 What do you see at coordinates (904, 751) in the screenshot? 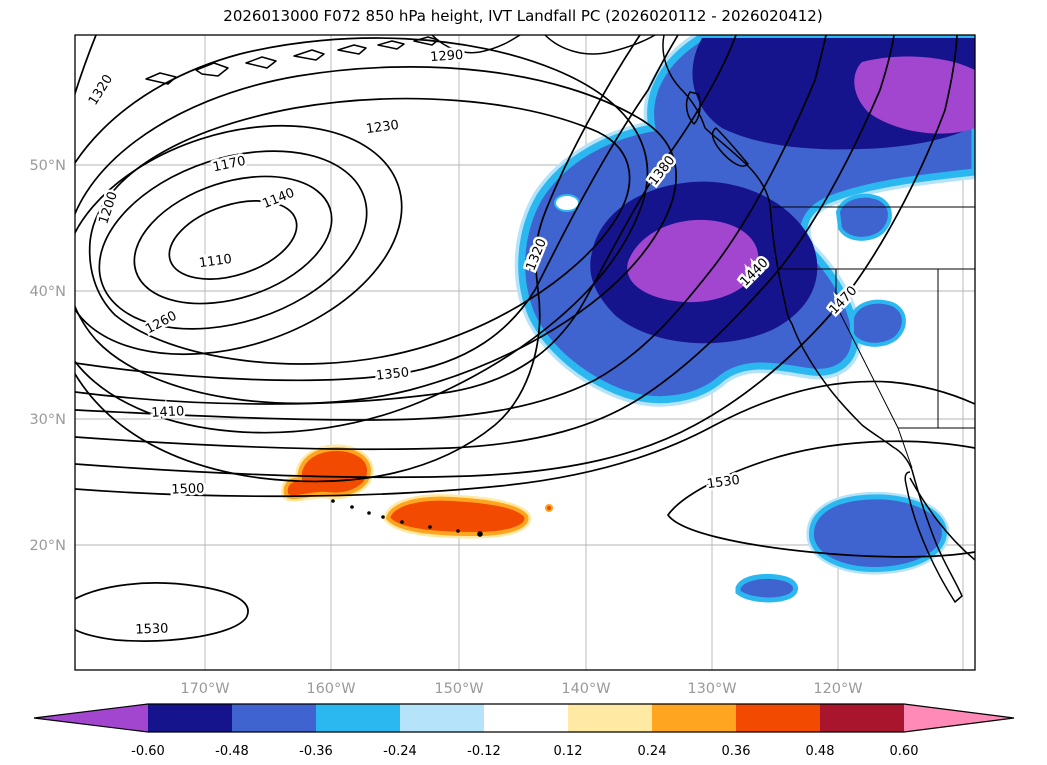
I see `colorbar-tick-label: 0.60` at bounding box center [904, 751].